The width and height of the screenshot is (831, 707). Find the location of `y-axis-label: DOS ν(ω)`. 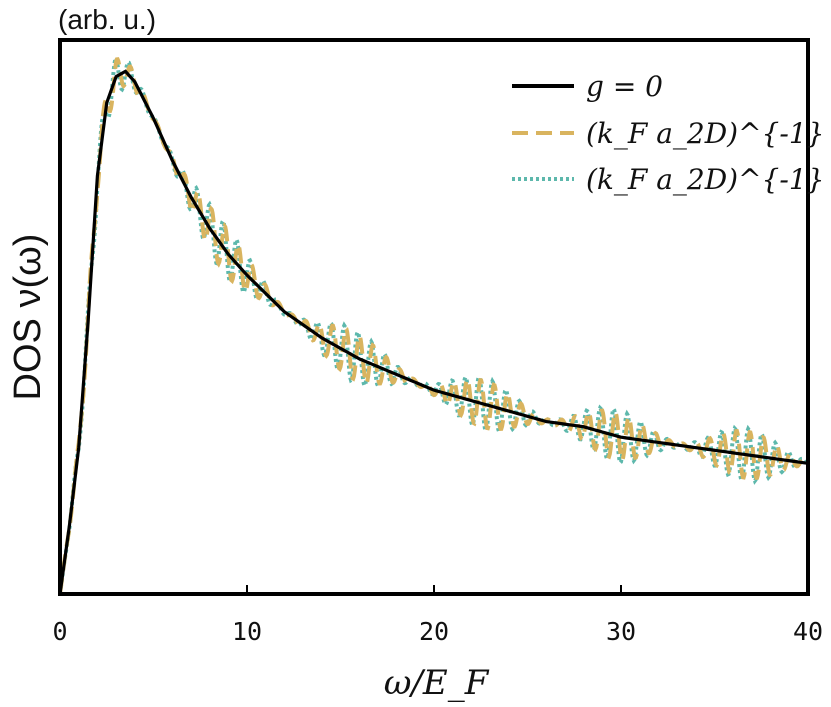

y-axis-label: DOS ν(ω) is located at coordinates (28, 317).